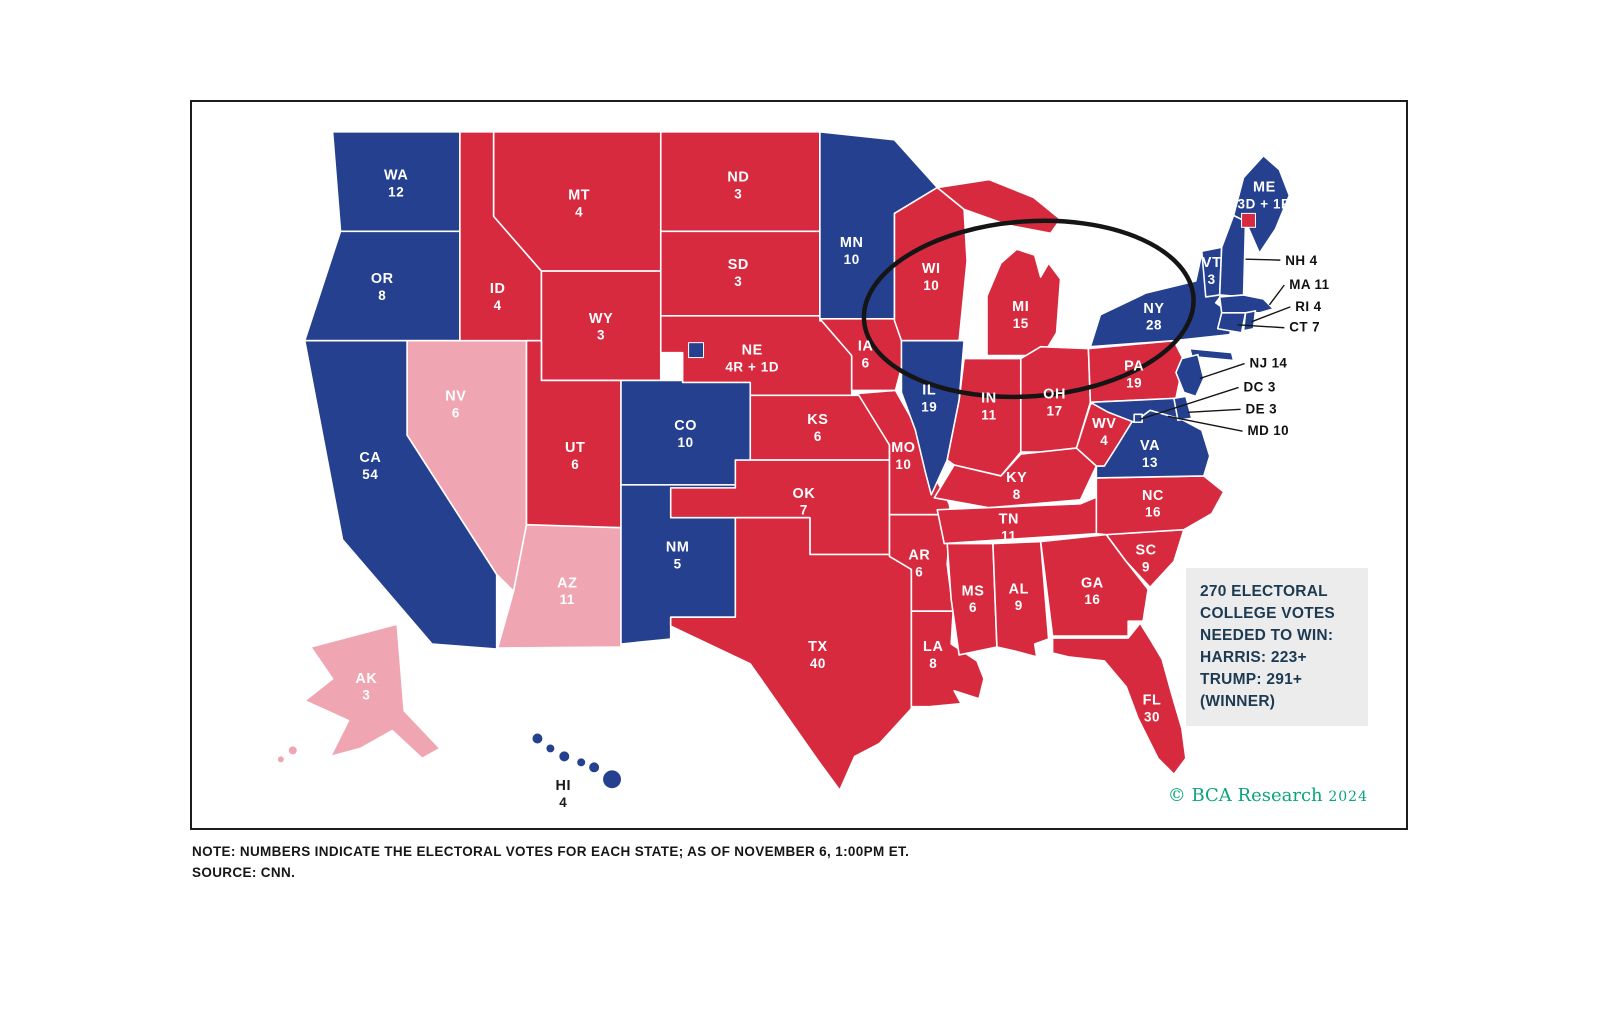 The width and height of the screenshot is (1600, 1011). I want to click on state-FL, so click(1119, 699).